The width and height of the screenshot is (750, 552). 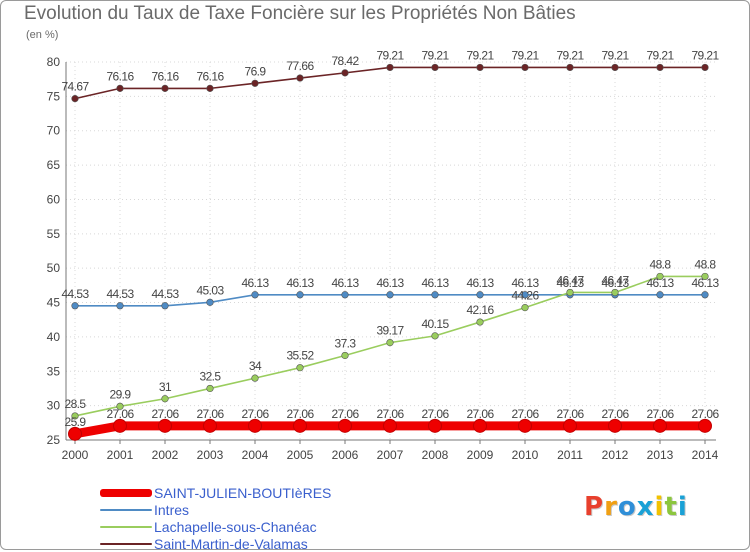 I want to click on proxiti-logo: Proxiti, so click(x=636, y=507).